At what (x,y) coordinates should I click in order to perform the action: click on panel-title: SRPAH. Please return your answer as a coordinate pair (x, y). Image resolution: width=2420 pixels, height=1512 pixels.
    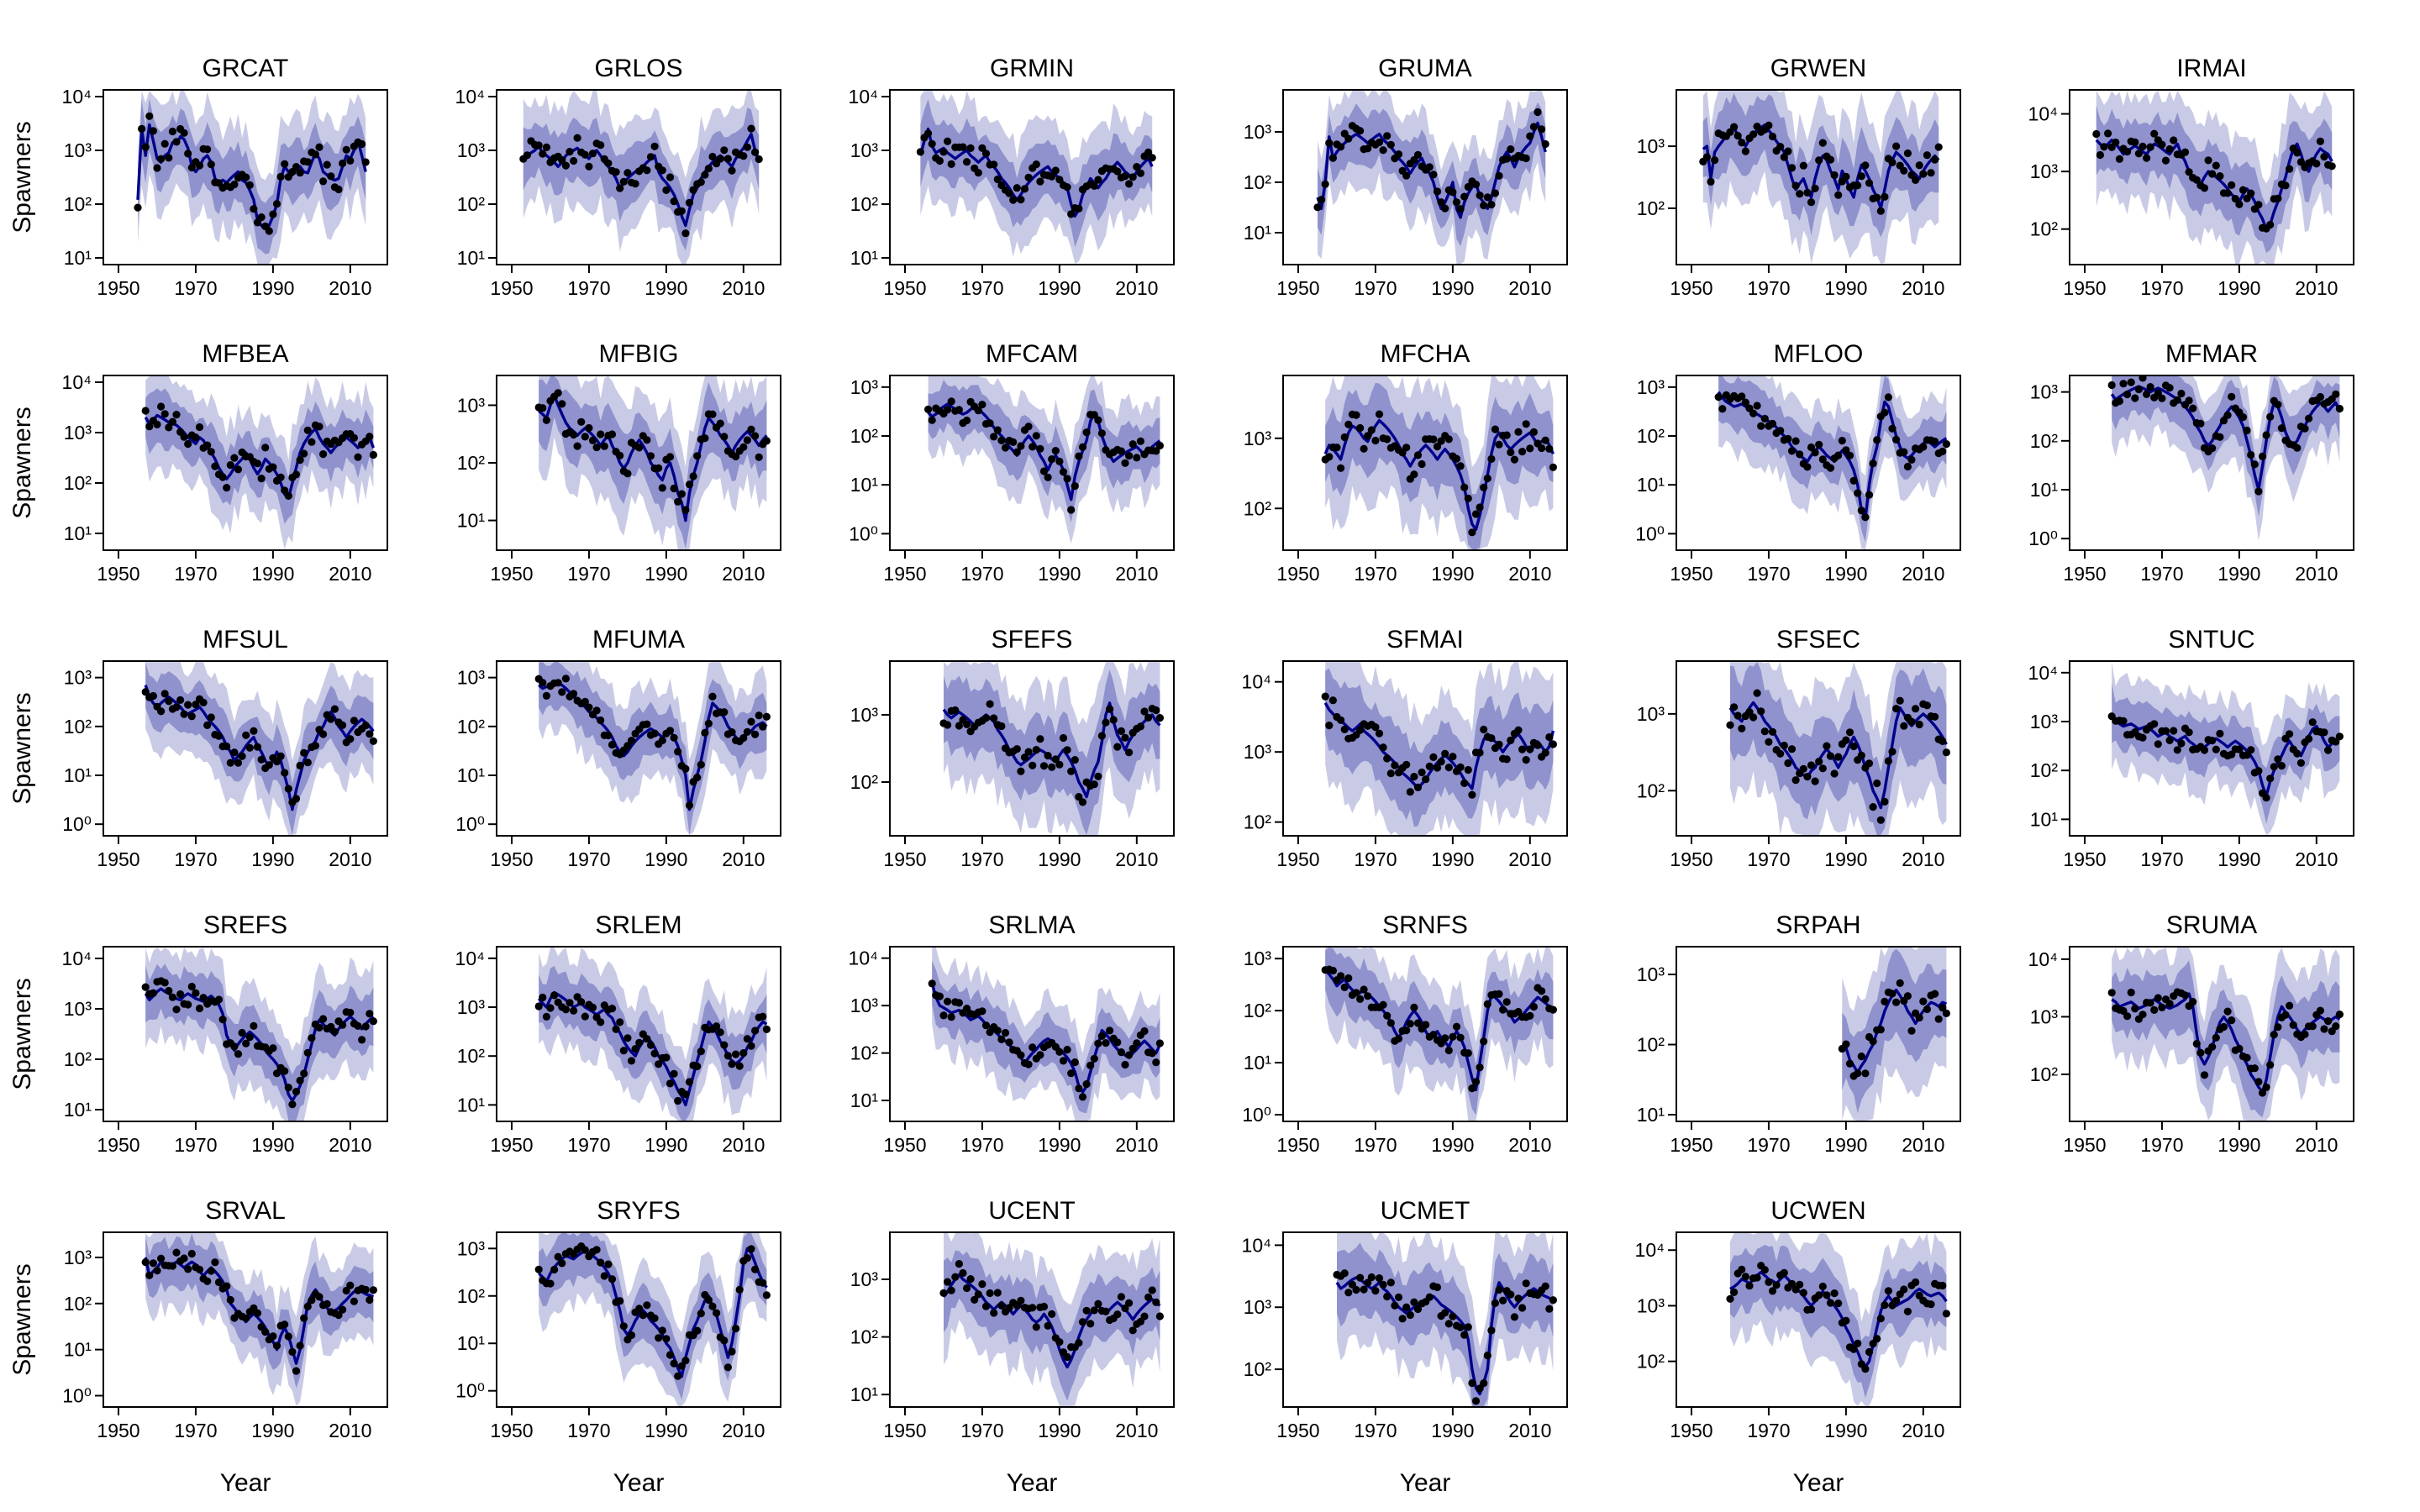
    Looking at the image, I should click on (1818, 925).